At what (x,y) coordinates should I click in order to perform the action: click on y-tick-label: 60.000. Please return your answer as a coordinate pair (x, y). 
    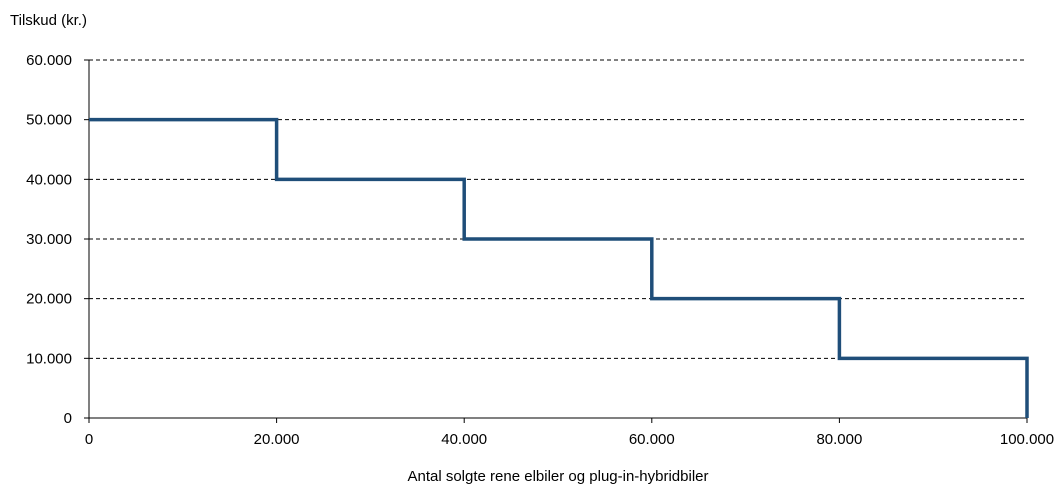
    Looking at the image, I should click on (49, 60).